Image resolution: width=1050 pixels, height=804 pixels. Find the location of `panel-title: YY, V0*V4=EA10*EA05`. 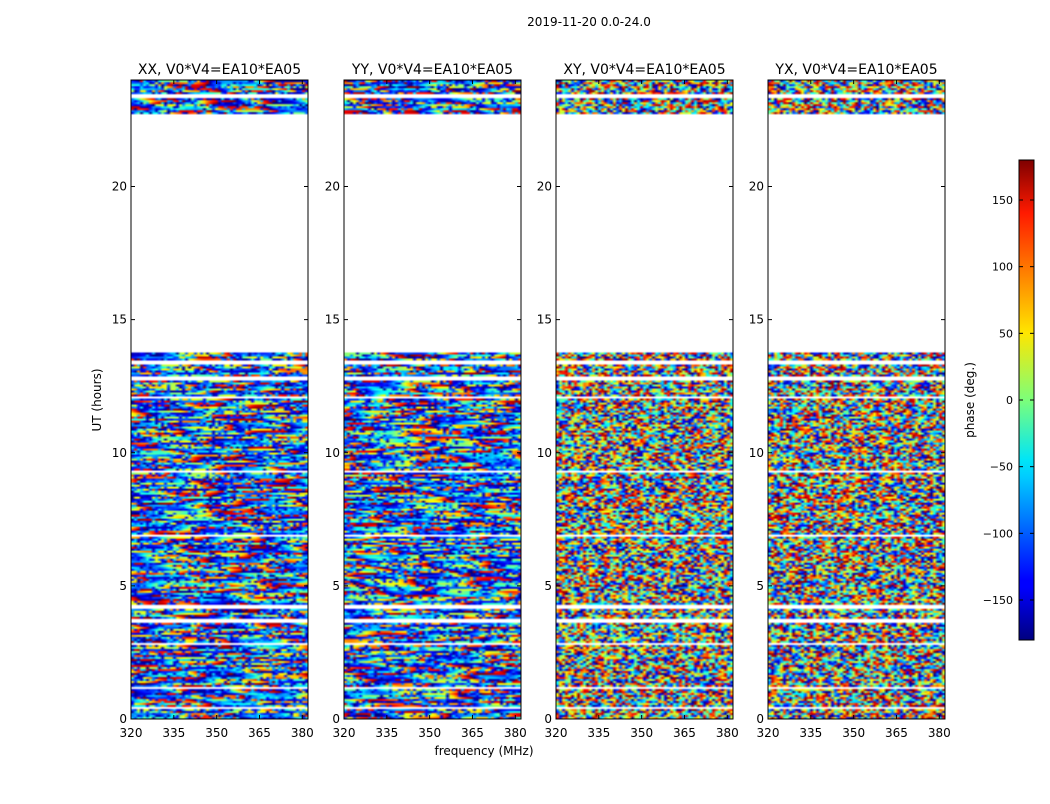

panel-title: YY, V0*V4=EA10*EA05 is located at coordinates (432, 70).